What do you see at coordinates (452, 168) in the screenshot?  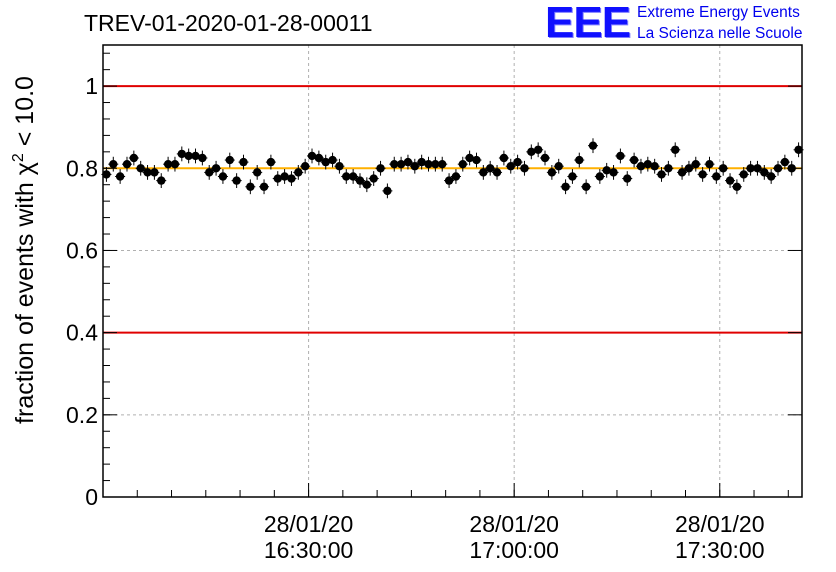 I see `data-points` at bounding box center [452, 168].